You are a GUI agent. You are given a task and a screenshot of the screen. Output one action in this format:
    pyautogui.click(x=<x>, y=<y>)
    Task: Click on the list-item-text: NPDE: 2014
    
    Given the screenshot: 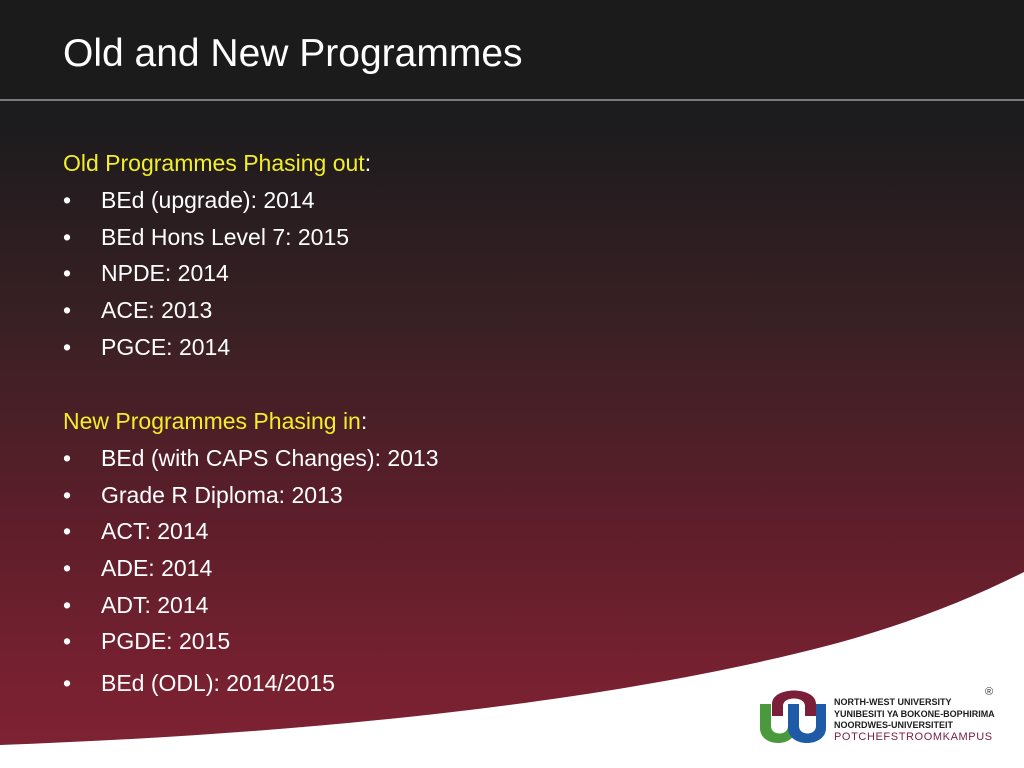 What is the action you would take?
    pyautogui.click(x=165, y=273)
    